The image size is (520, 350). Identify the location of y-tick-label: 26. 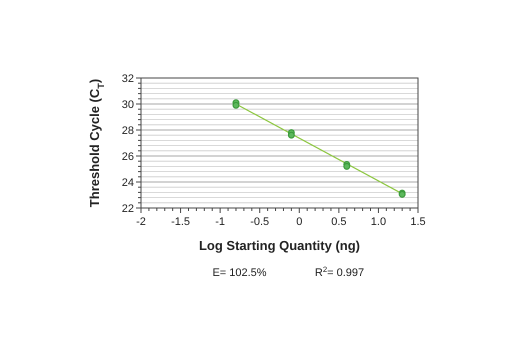
(128, 156).